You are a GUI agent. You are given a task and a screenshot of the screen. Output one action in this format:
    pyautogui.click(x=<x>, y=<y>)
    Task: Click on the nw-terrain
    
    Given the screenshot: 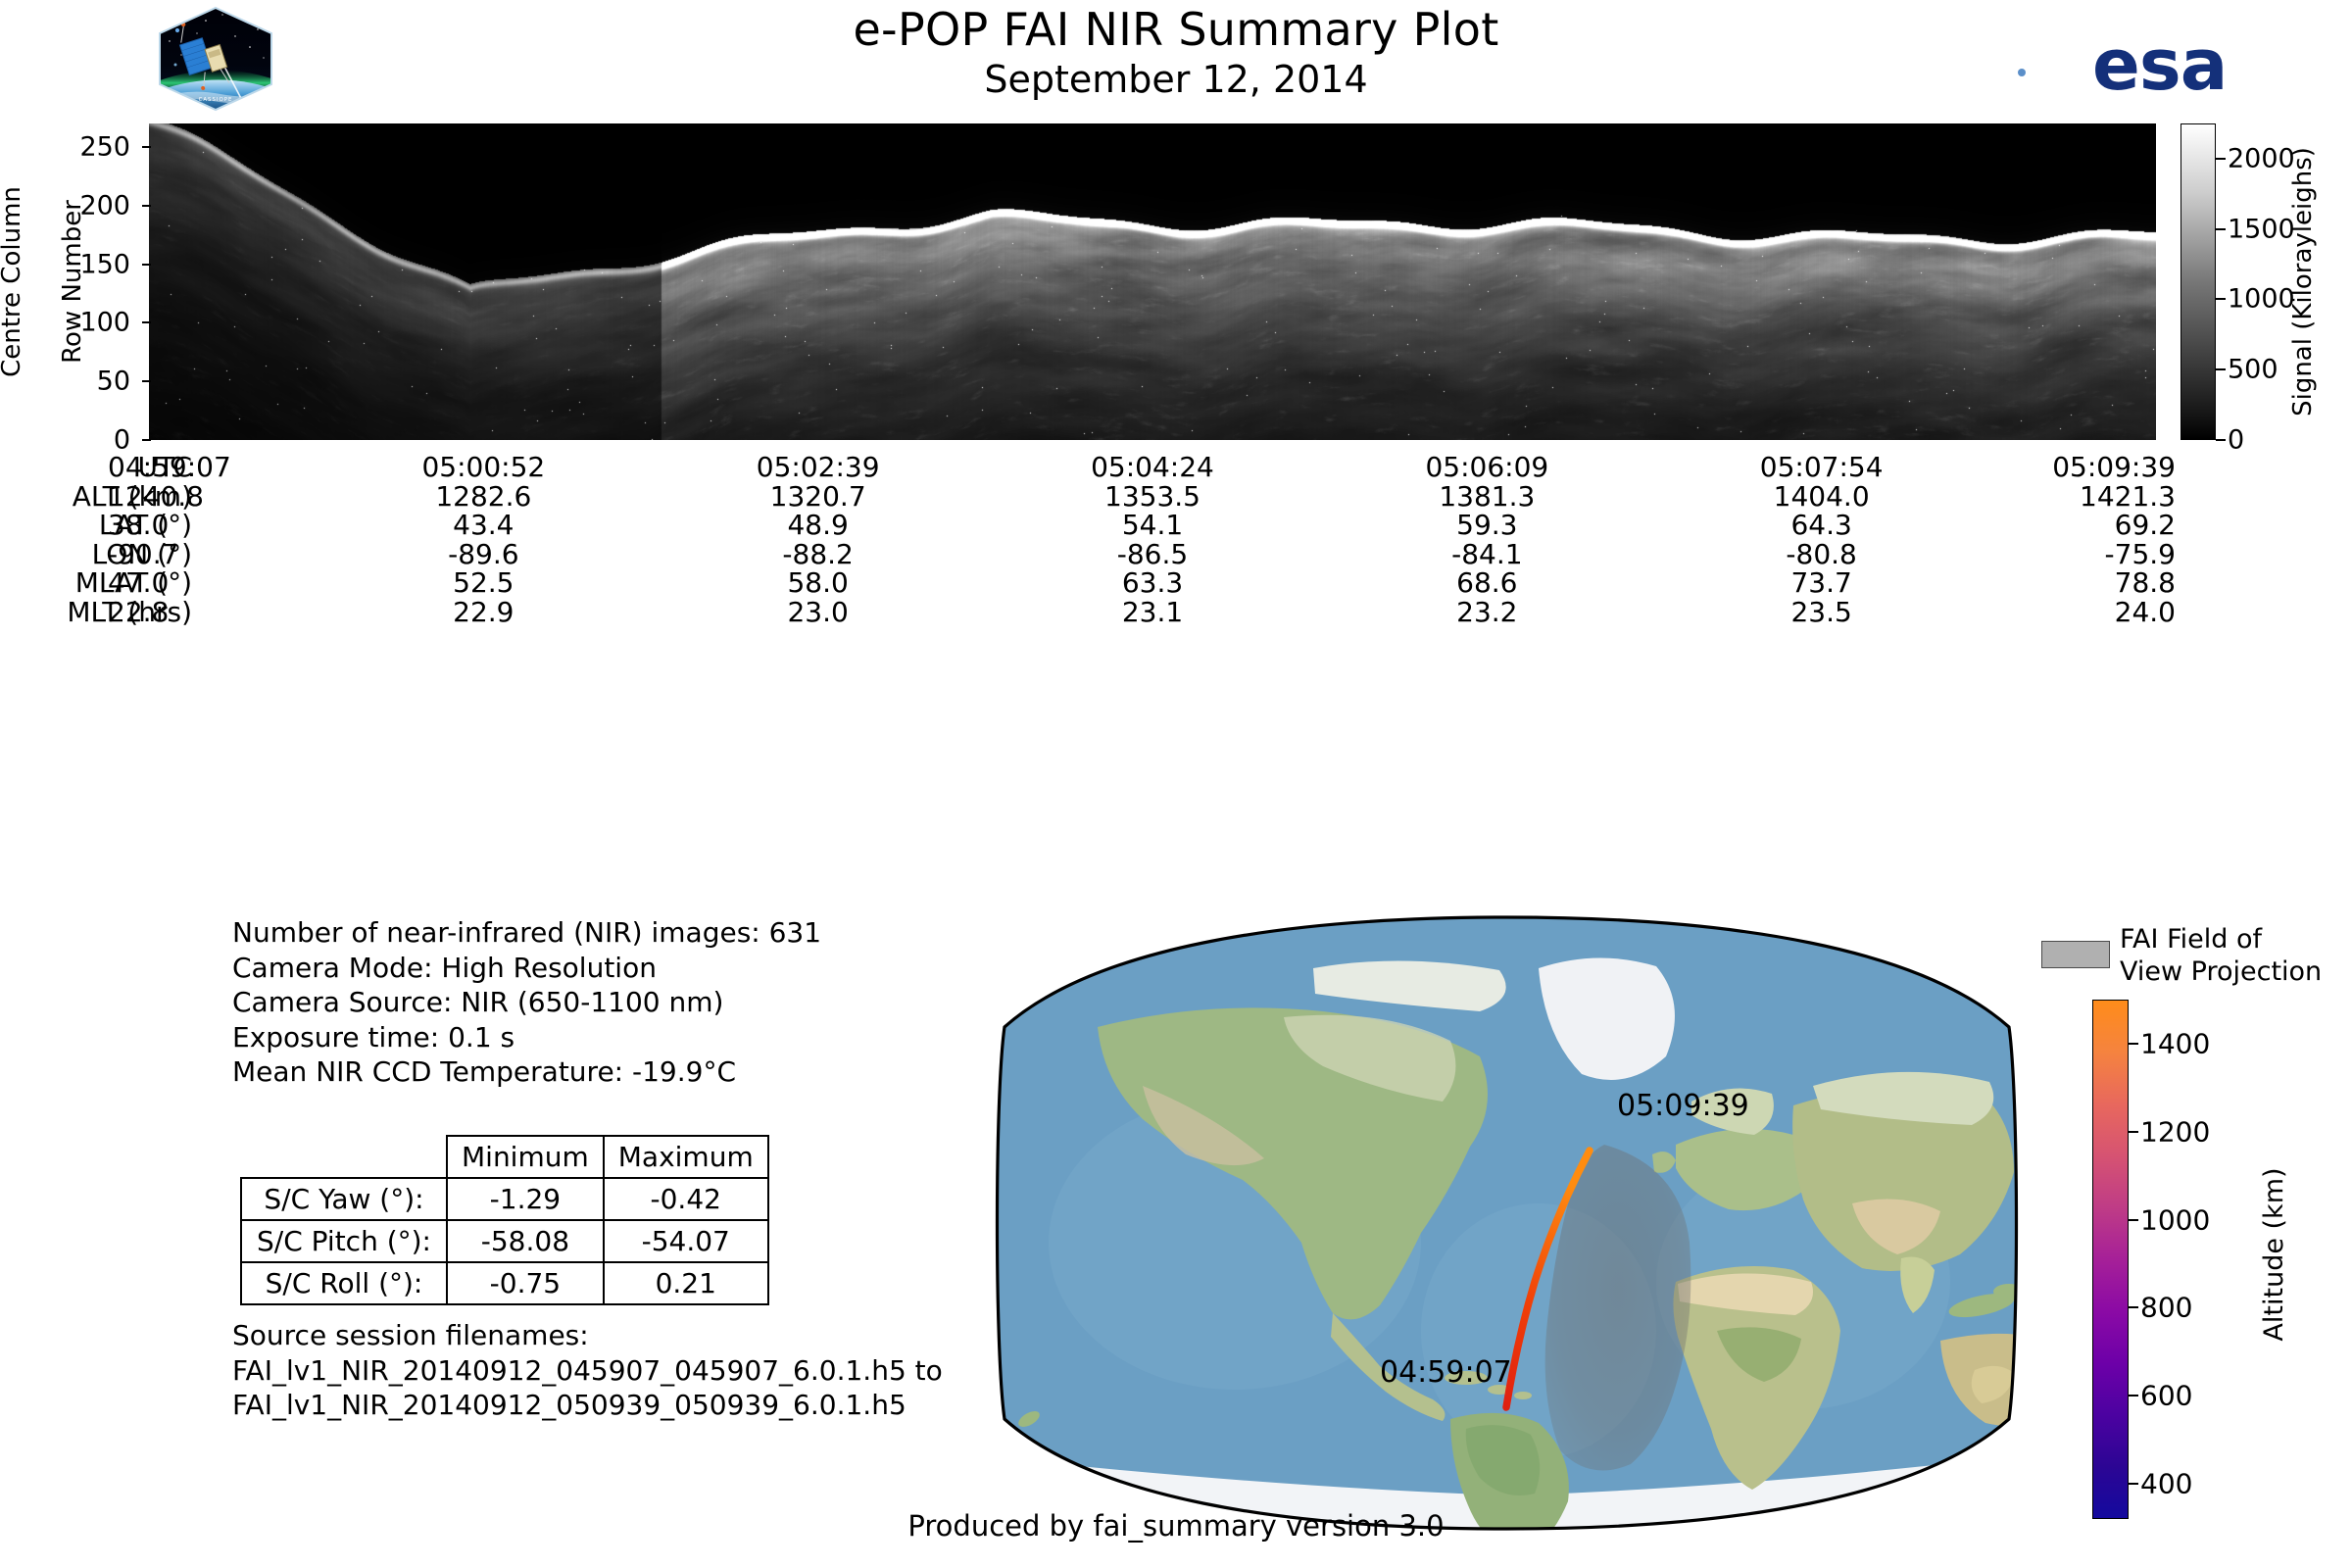 What is the action you would take?
    pyautogui.click(x=1203, y=1126)
    